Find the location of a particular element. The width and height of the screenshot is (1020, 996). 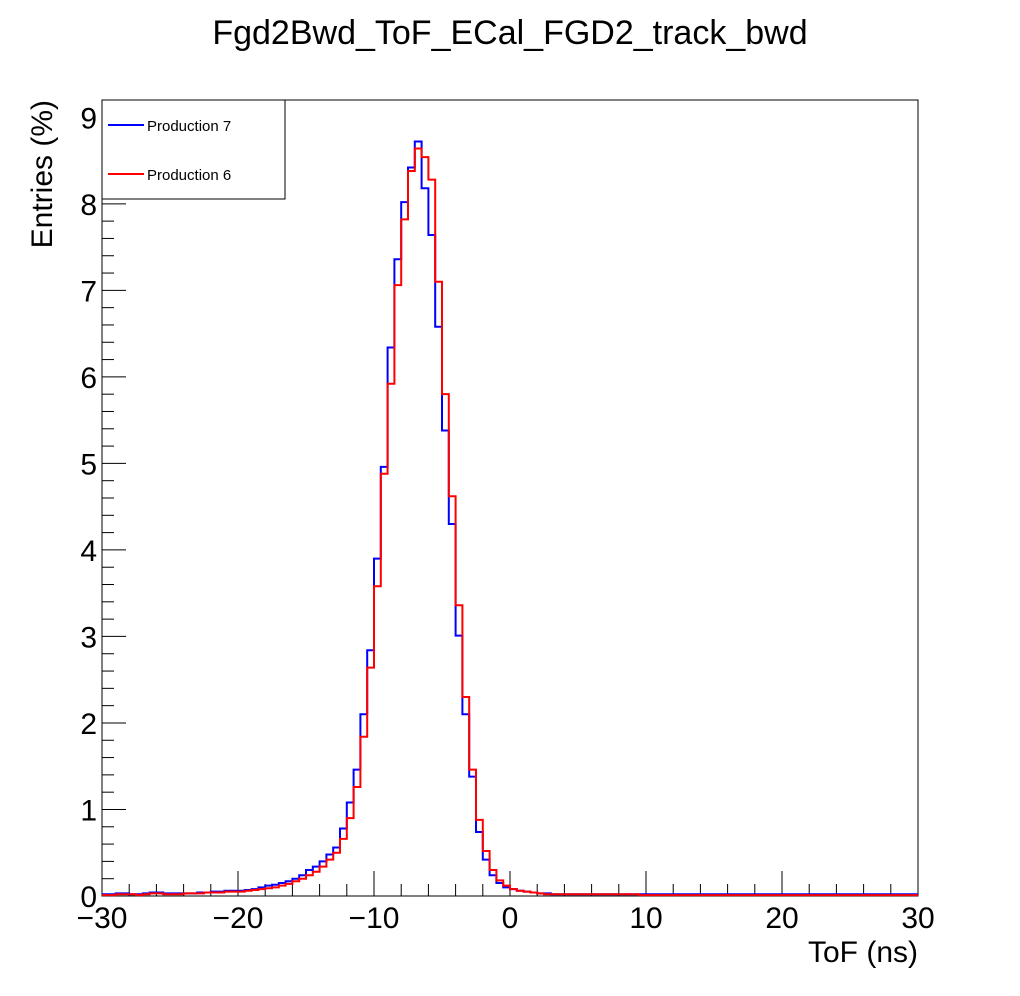

x-tick-label: 20 is located at coordinates (781, 918).